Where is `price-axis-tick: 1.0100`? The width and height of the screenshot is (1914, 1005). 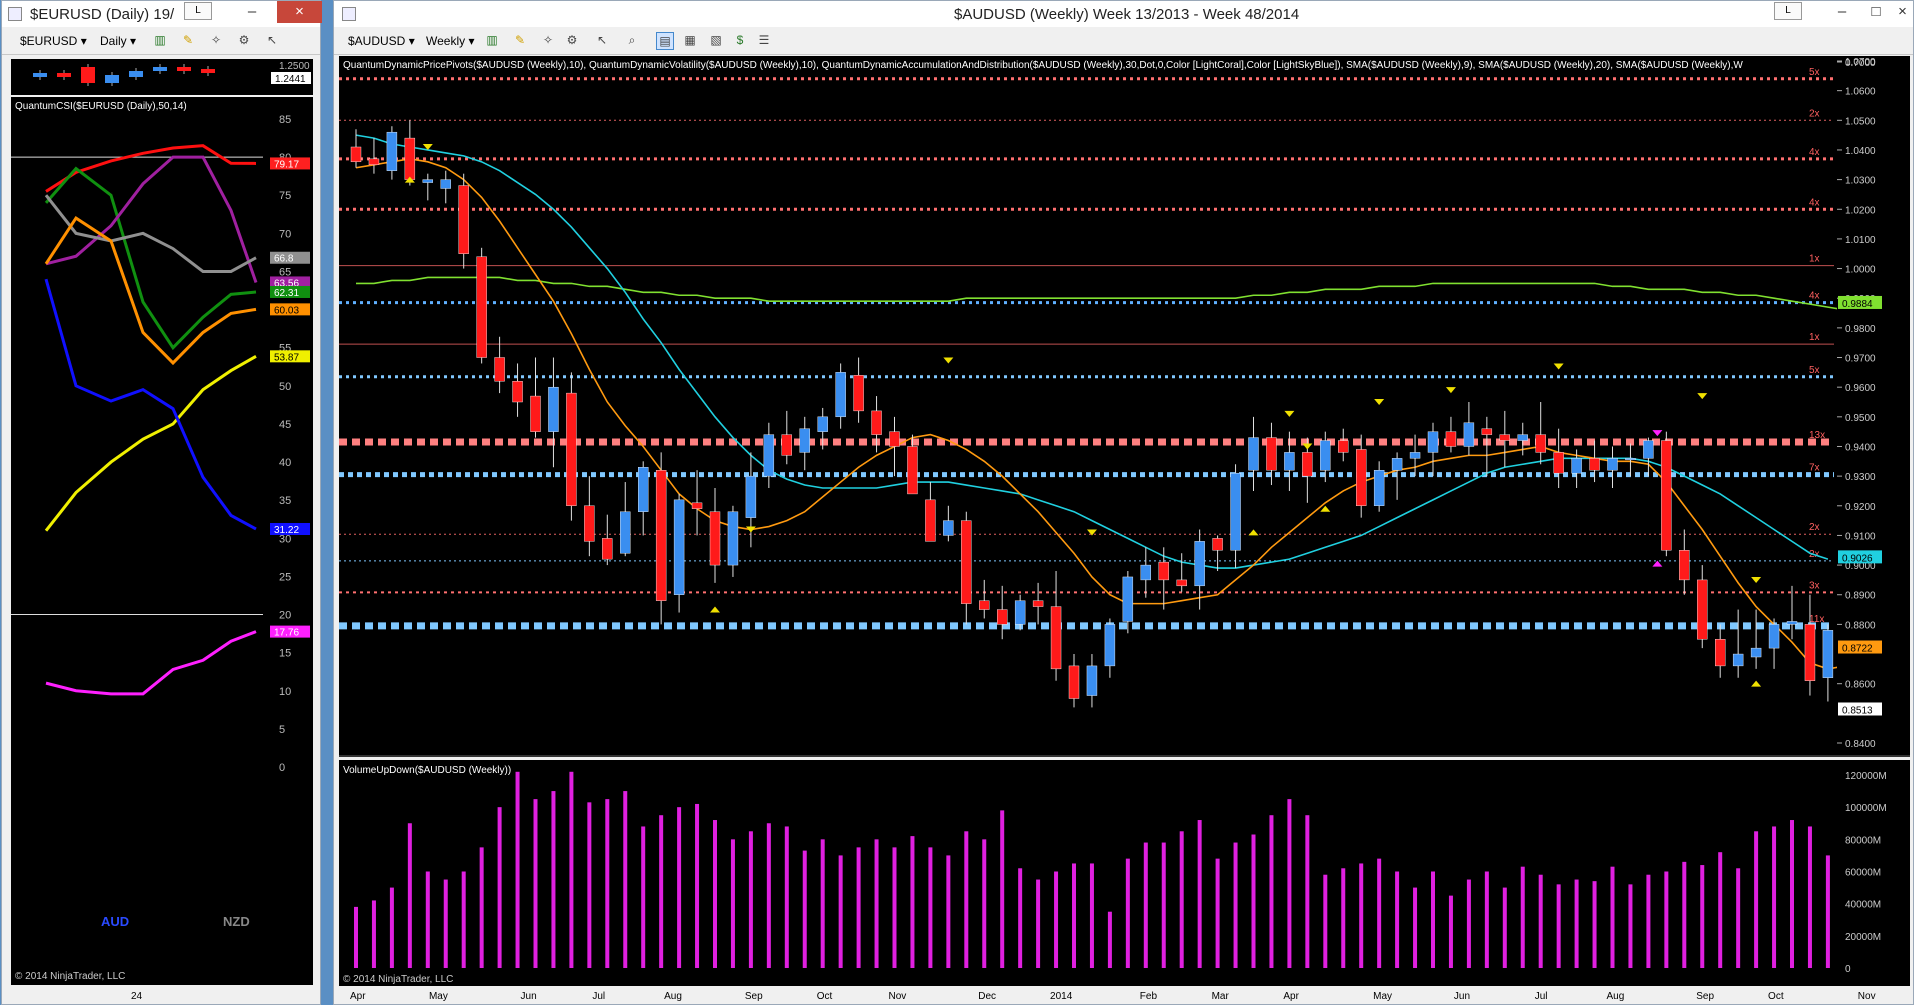 price-axis-tick: 1.0100 is located at coordinates (1860, 240).